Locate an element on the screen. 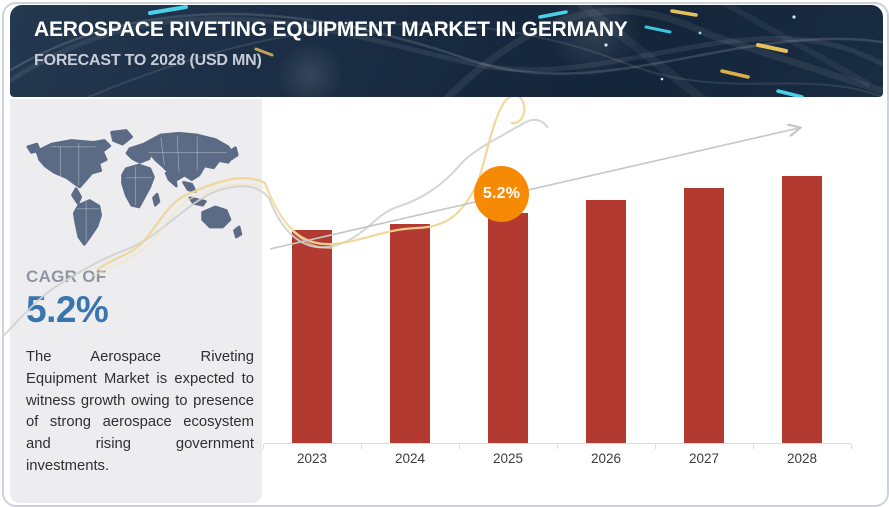 This screenshot has height=507, width=889. bar-2023 is located at coordinates (312, 336).